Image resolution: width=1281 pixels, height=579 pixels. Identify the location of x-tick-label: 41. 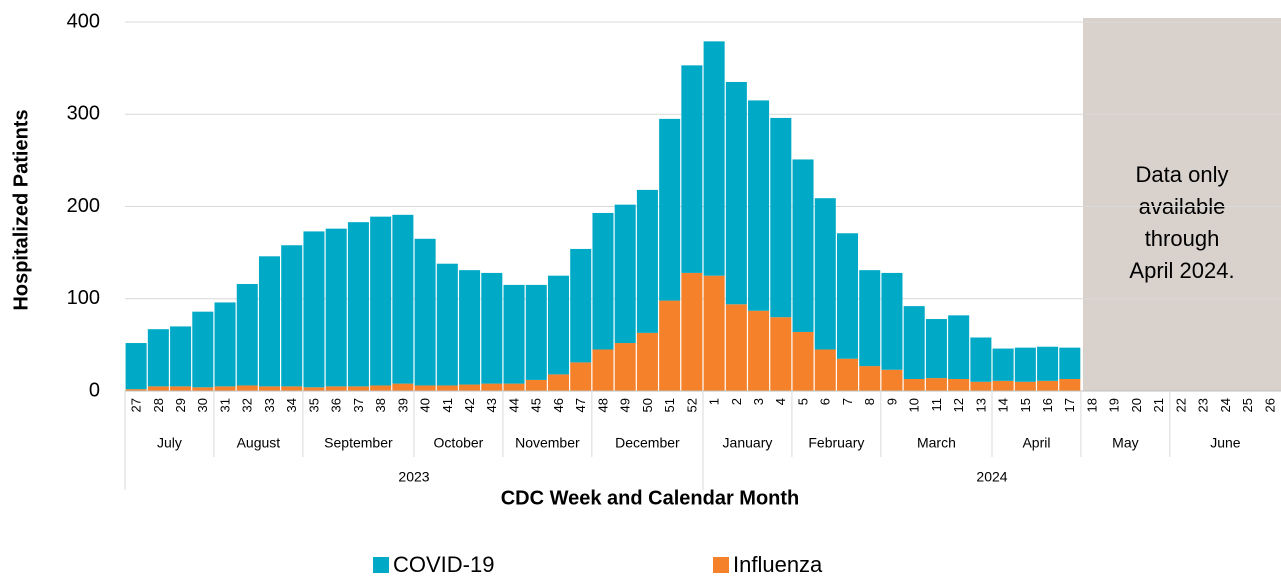
(447, 405).